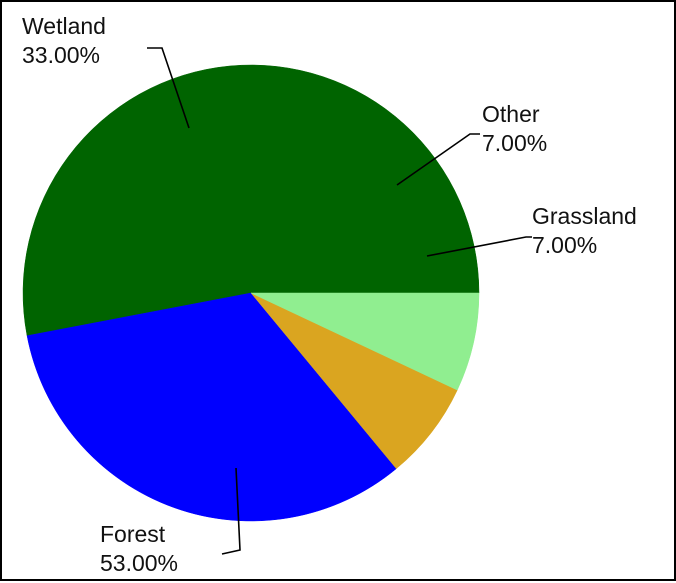 The height and width of the screenshot is (583, 676). I want to click on slice-name: Wetland, so click(64, 26).